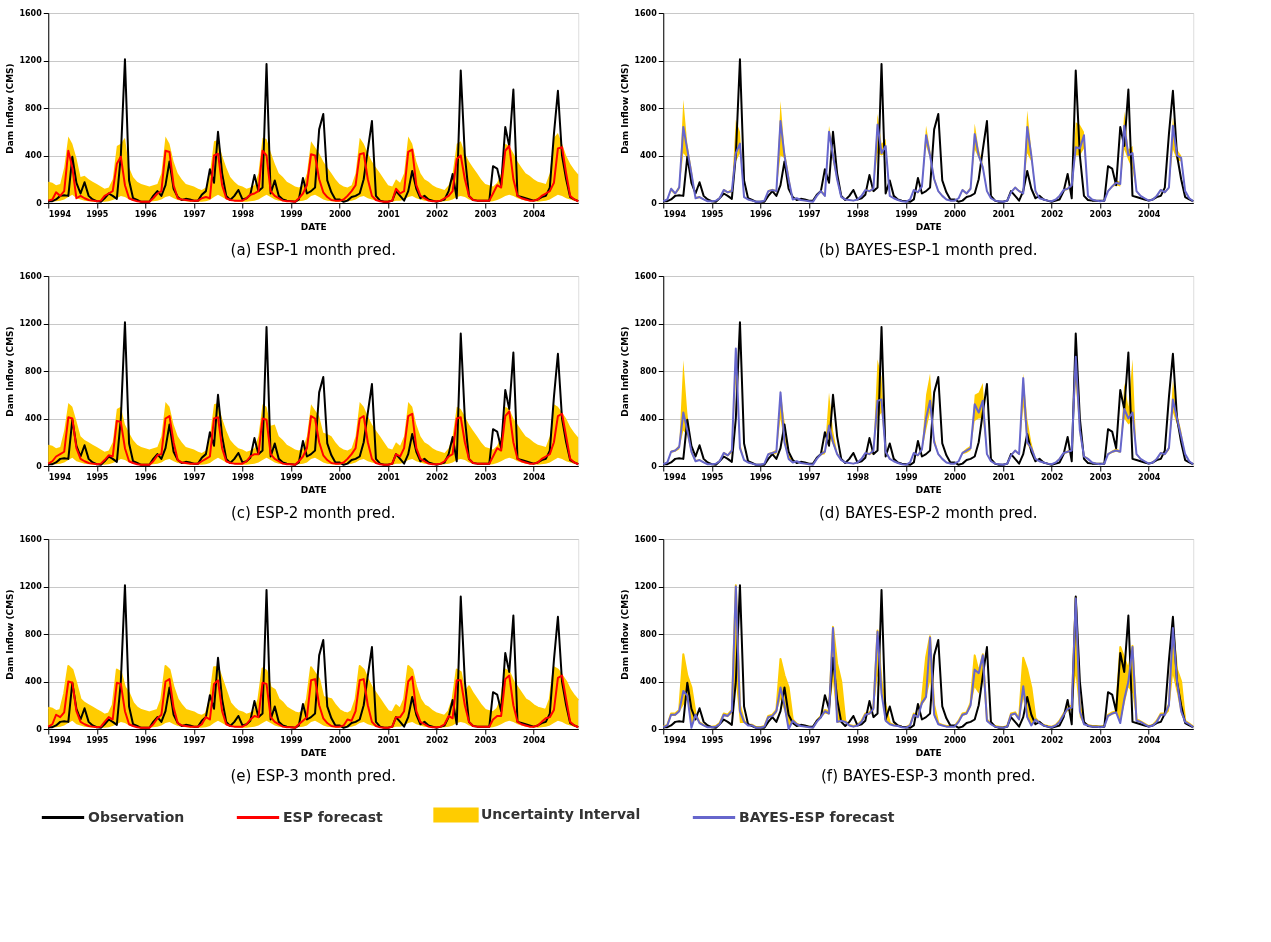  Describe the element at coordinates (313, 250) in the screenshot. I see `text: (a) ESP-1 month pred.` at that location.